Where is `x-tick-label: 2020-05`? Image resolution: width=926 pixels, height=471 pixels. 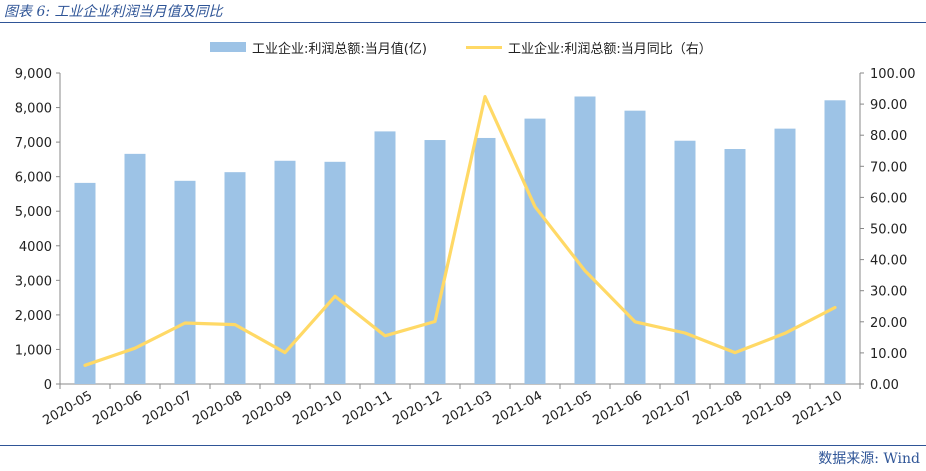 x-tick-label: 2020-05 is located at coordinates (67, 408).